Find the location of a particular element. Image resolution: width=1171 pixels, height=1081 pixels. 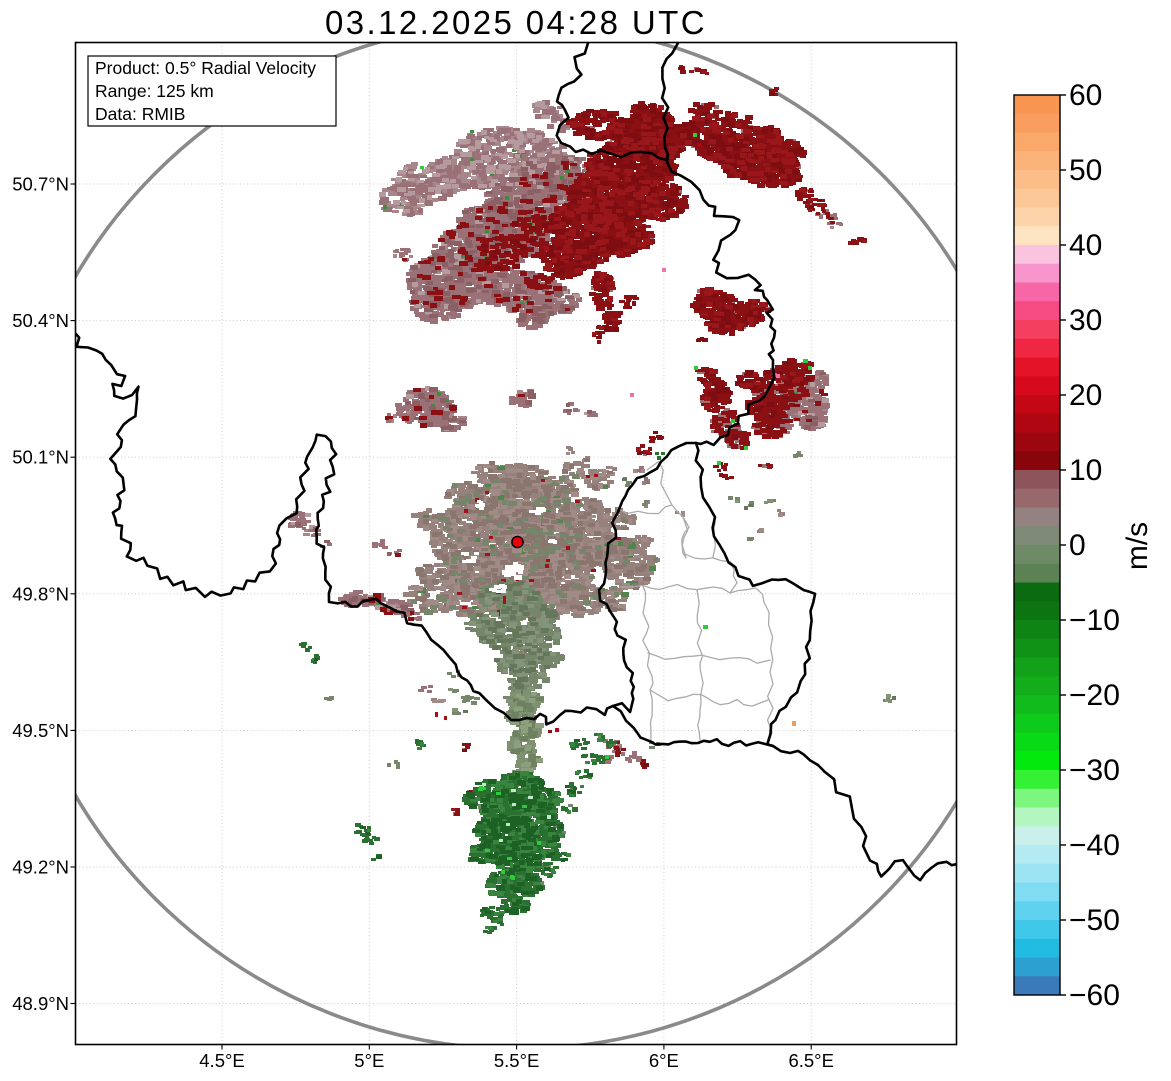

svg-text: 03.12.2025 04:28 UTC is located at coordinates (516, 22).